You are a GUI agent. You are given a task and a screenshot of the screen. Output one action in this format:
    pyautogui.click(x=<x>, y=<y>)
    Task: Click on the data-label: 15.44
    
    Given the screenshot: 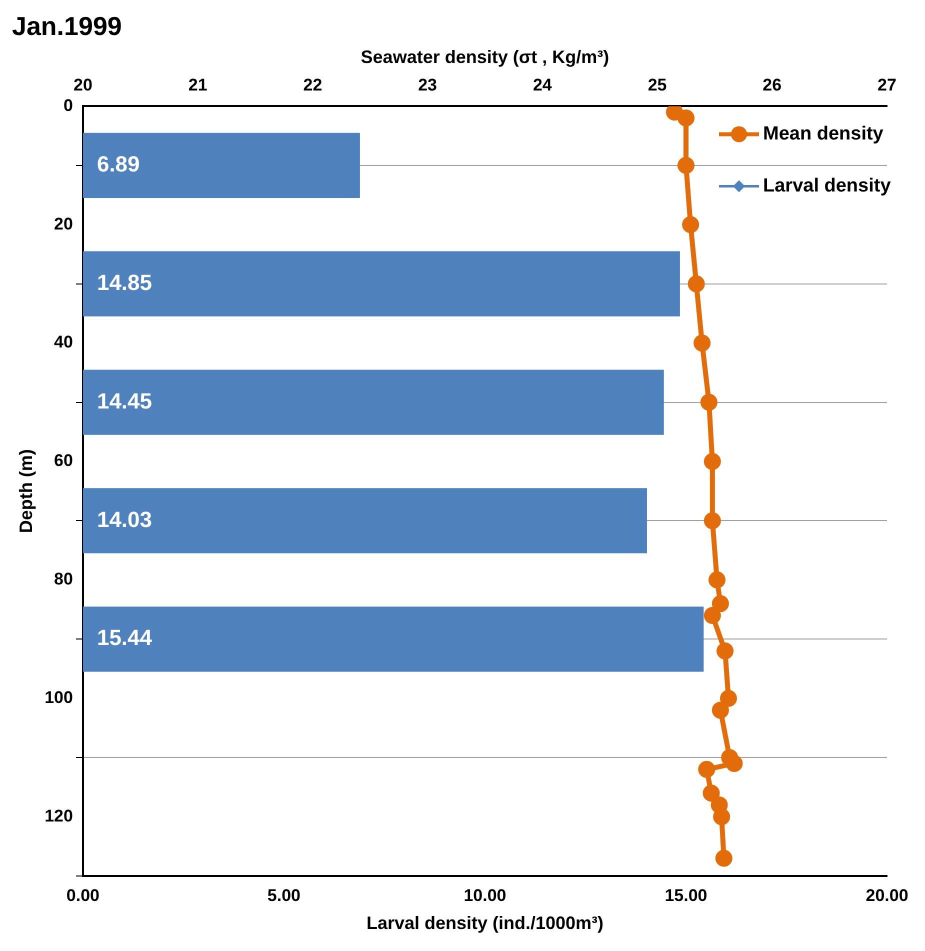 What is the action you would take?
    pyautogui.click(x=124, y=637)
    